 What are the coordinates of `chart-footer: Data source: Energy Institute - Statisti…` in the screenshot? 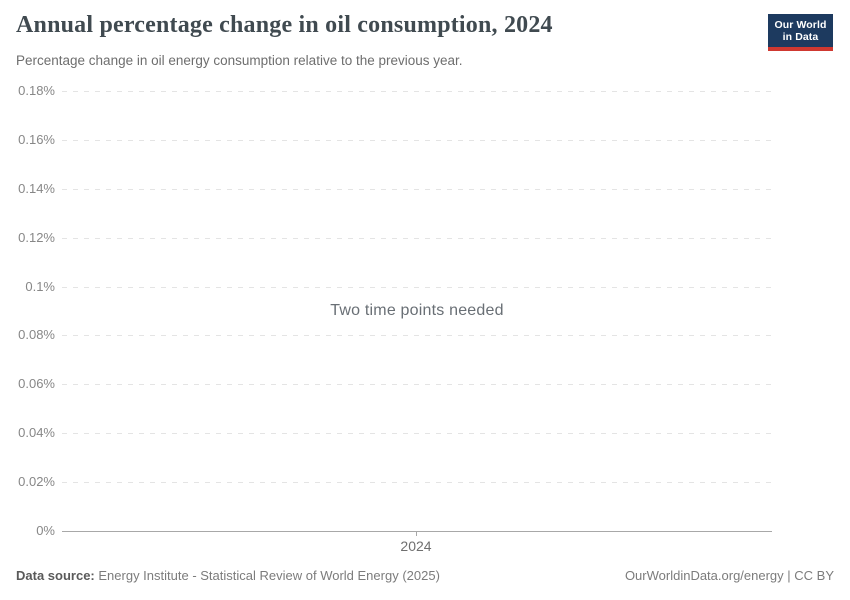 It's located at (425, 575).